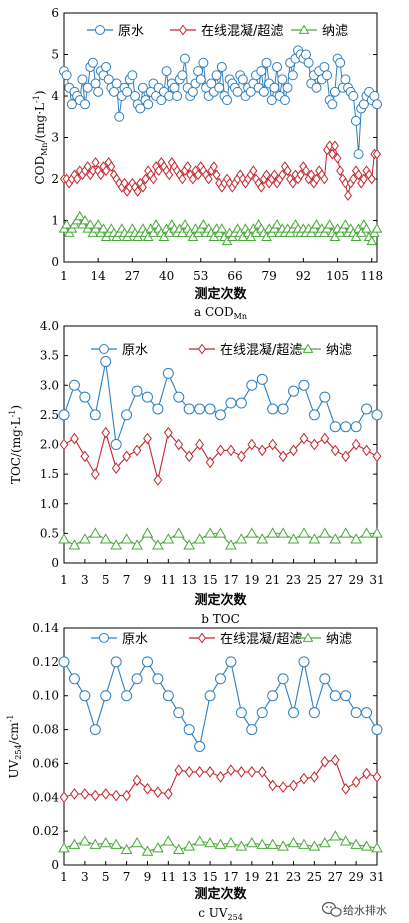  Describe the element at coordinates (251, 877) in the screenshot. I see `x-tick-label: 19` at that location.